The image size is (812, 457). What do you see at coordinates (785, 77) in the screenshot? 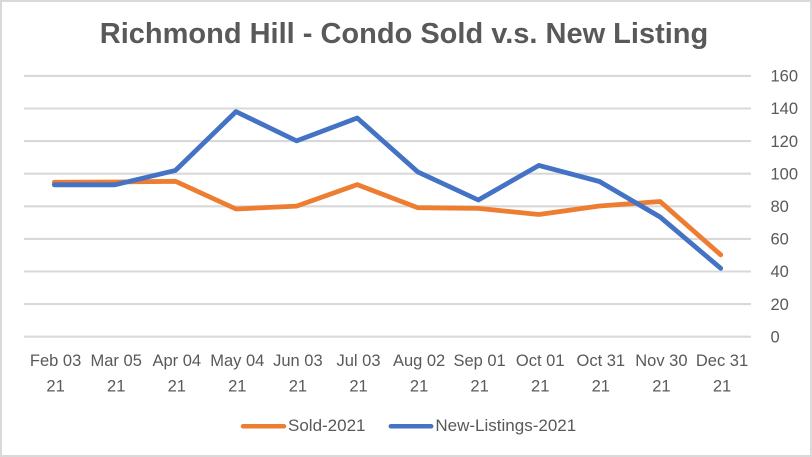
I see `svg-text: 160` at bounding box center [785, 77].